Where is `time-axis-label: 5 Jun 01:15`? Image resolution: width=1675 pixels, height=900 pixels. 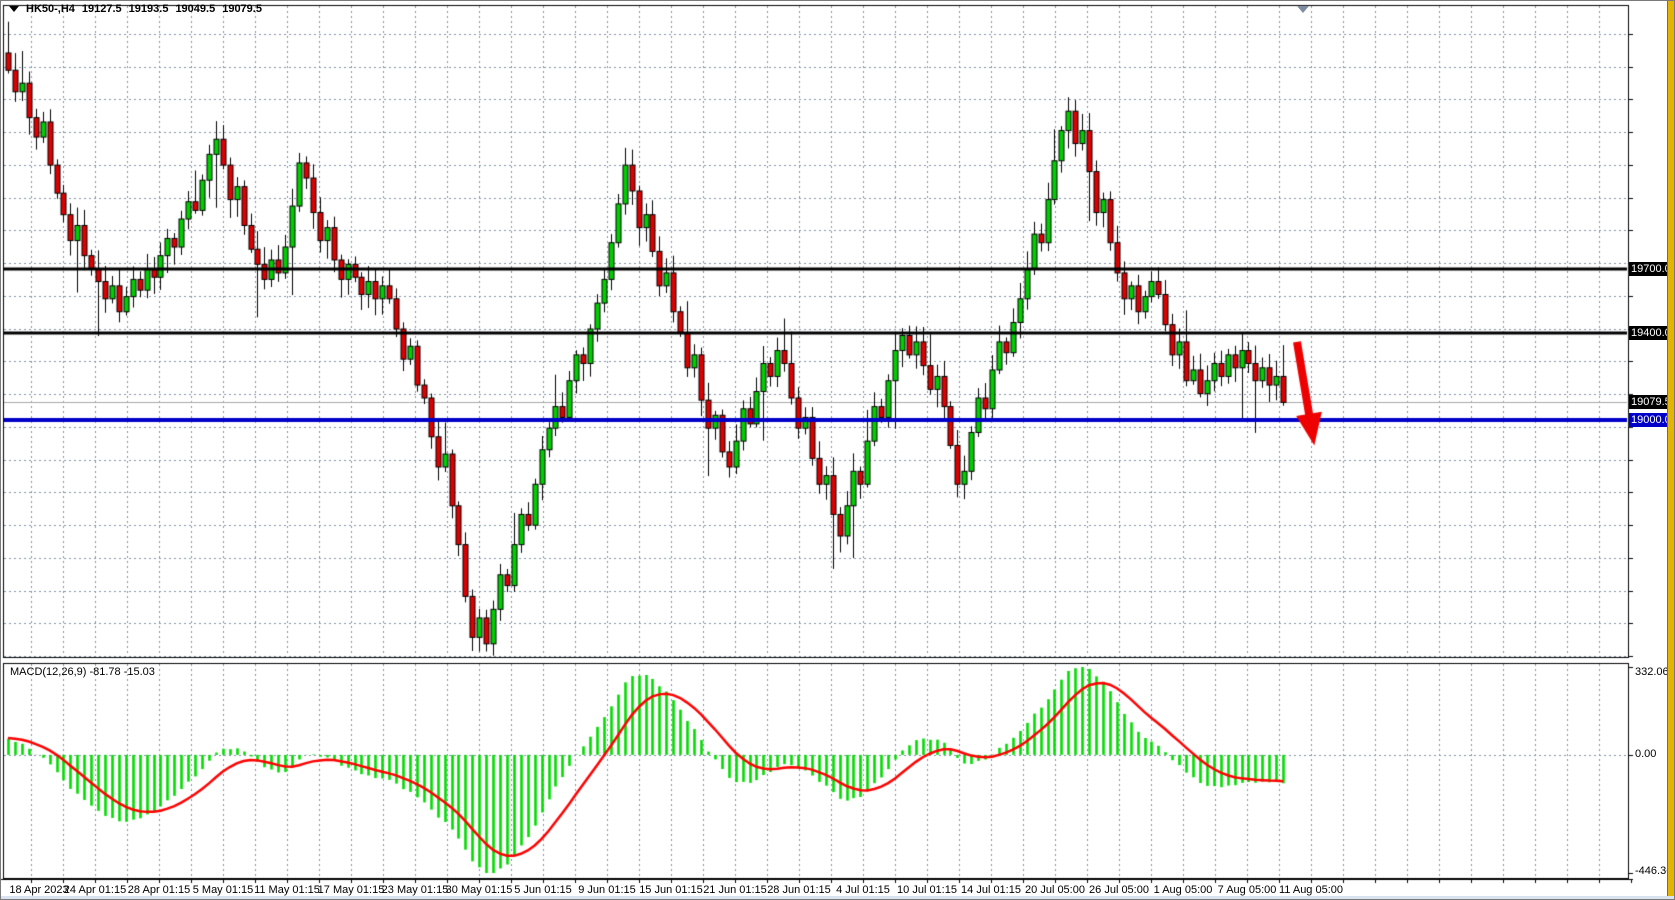 time-axis-label: 5 Jun 01:15 is located at coordinates (543, 890).